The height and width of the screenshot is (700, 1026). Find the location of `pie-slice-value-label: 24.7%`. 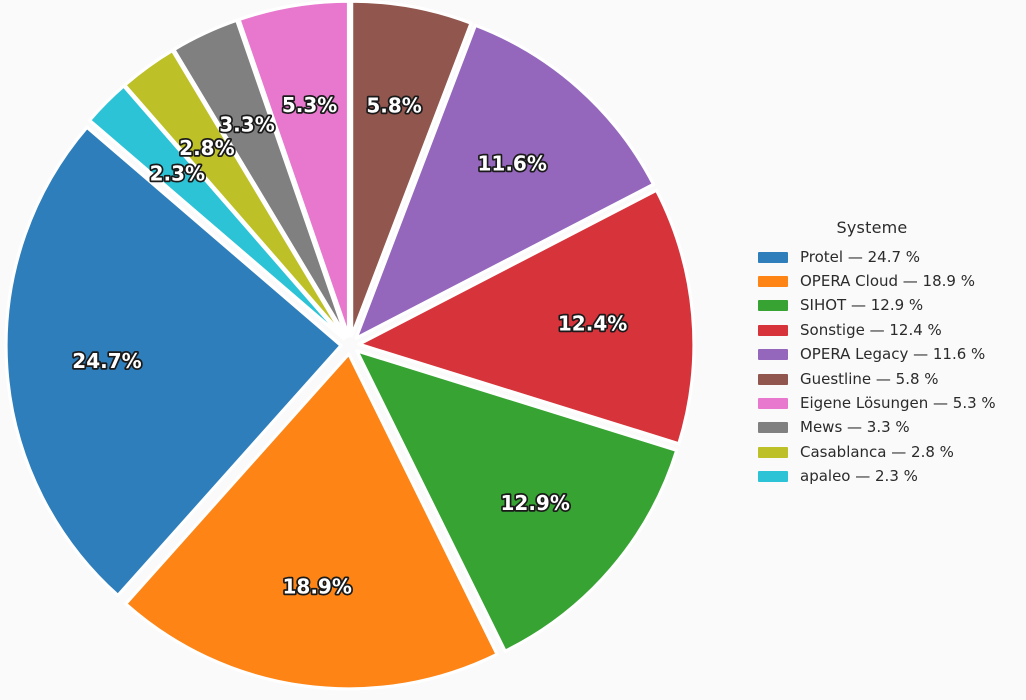

pie-slice-value-label: 24.7% is located at coordinates (106, 361).